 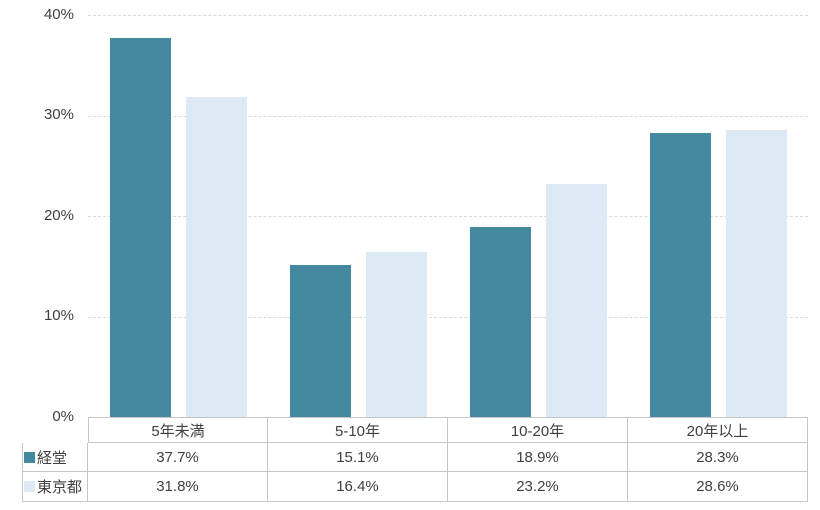 What do you see at coordinates (756, 273) in the screenshot?
I see `bar-series2-cat4` at bounding box center [756, 273].